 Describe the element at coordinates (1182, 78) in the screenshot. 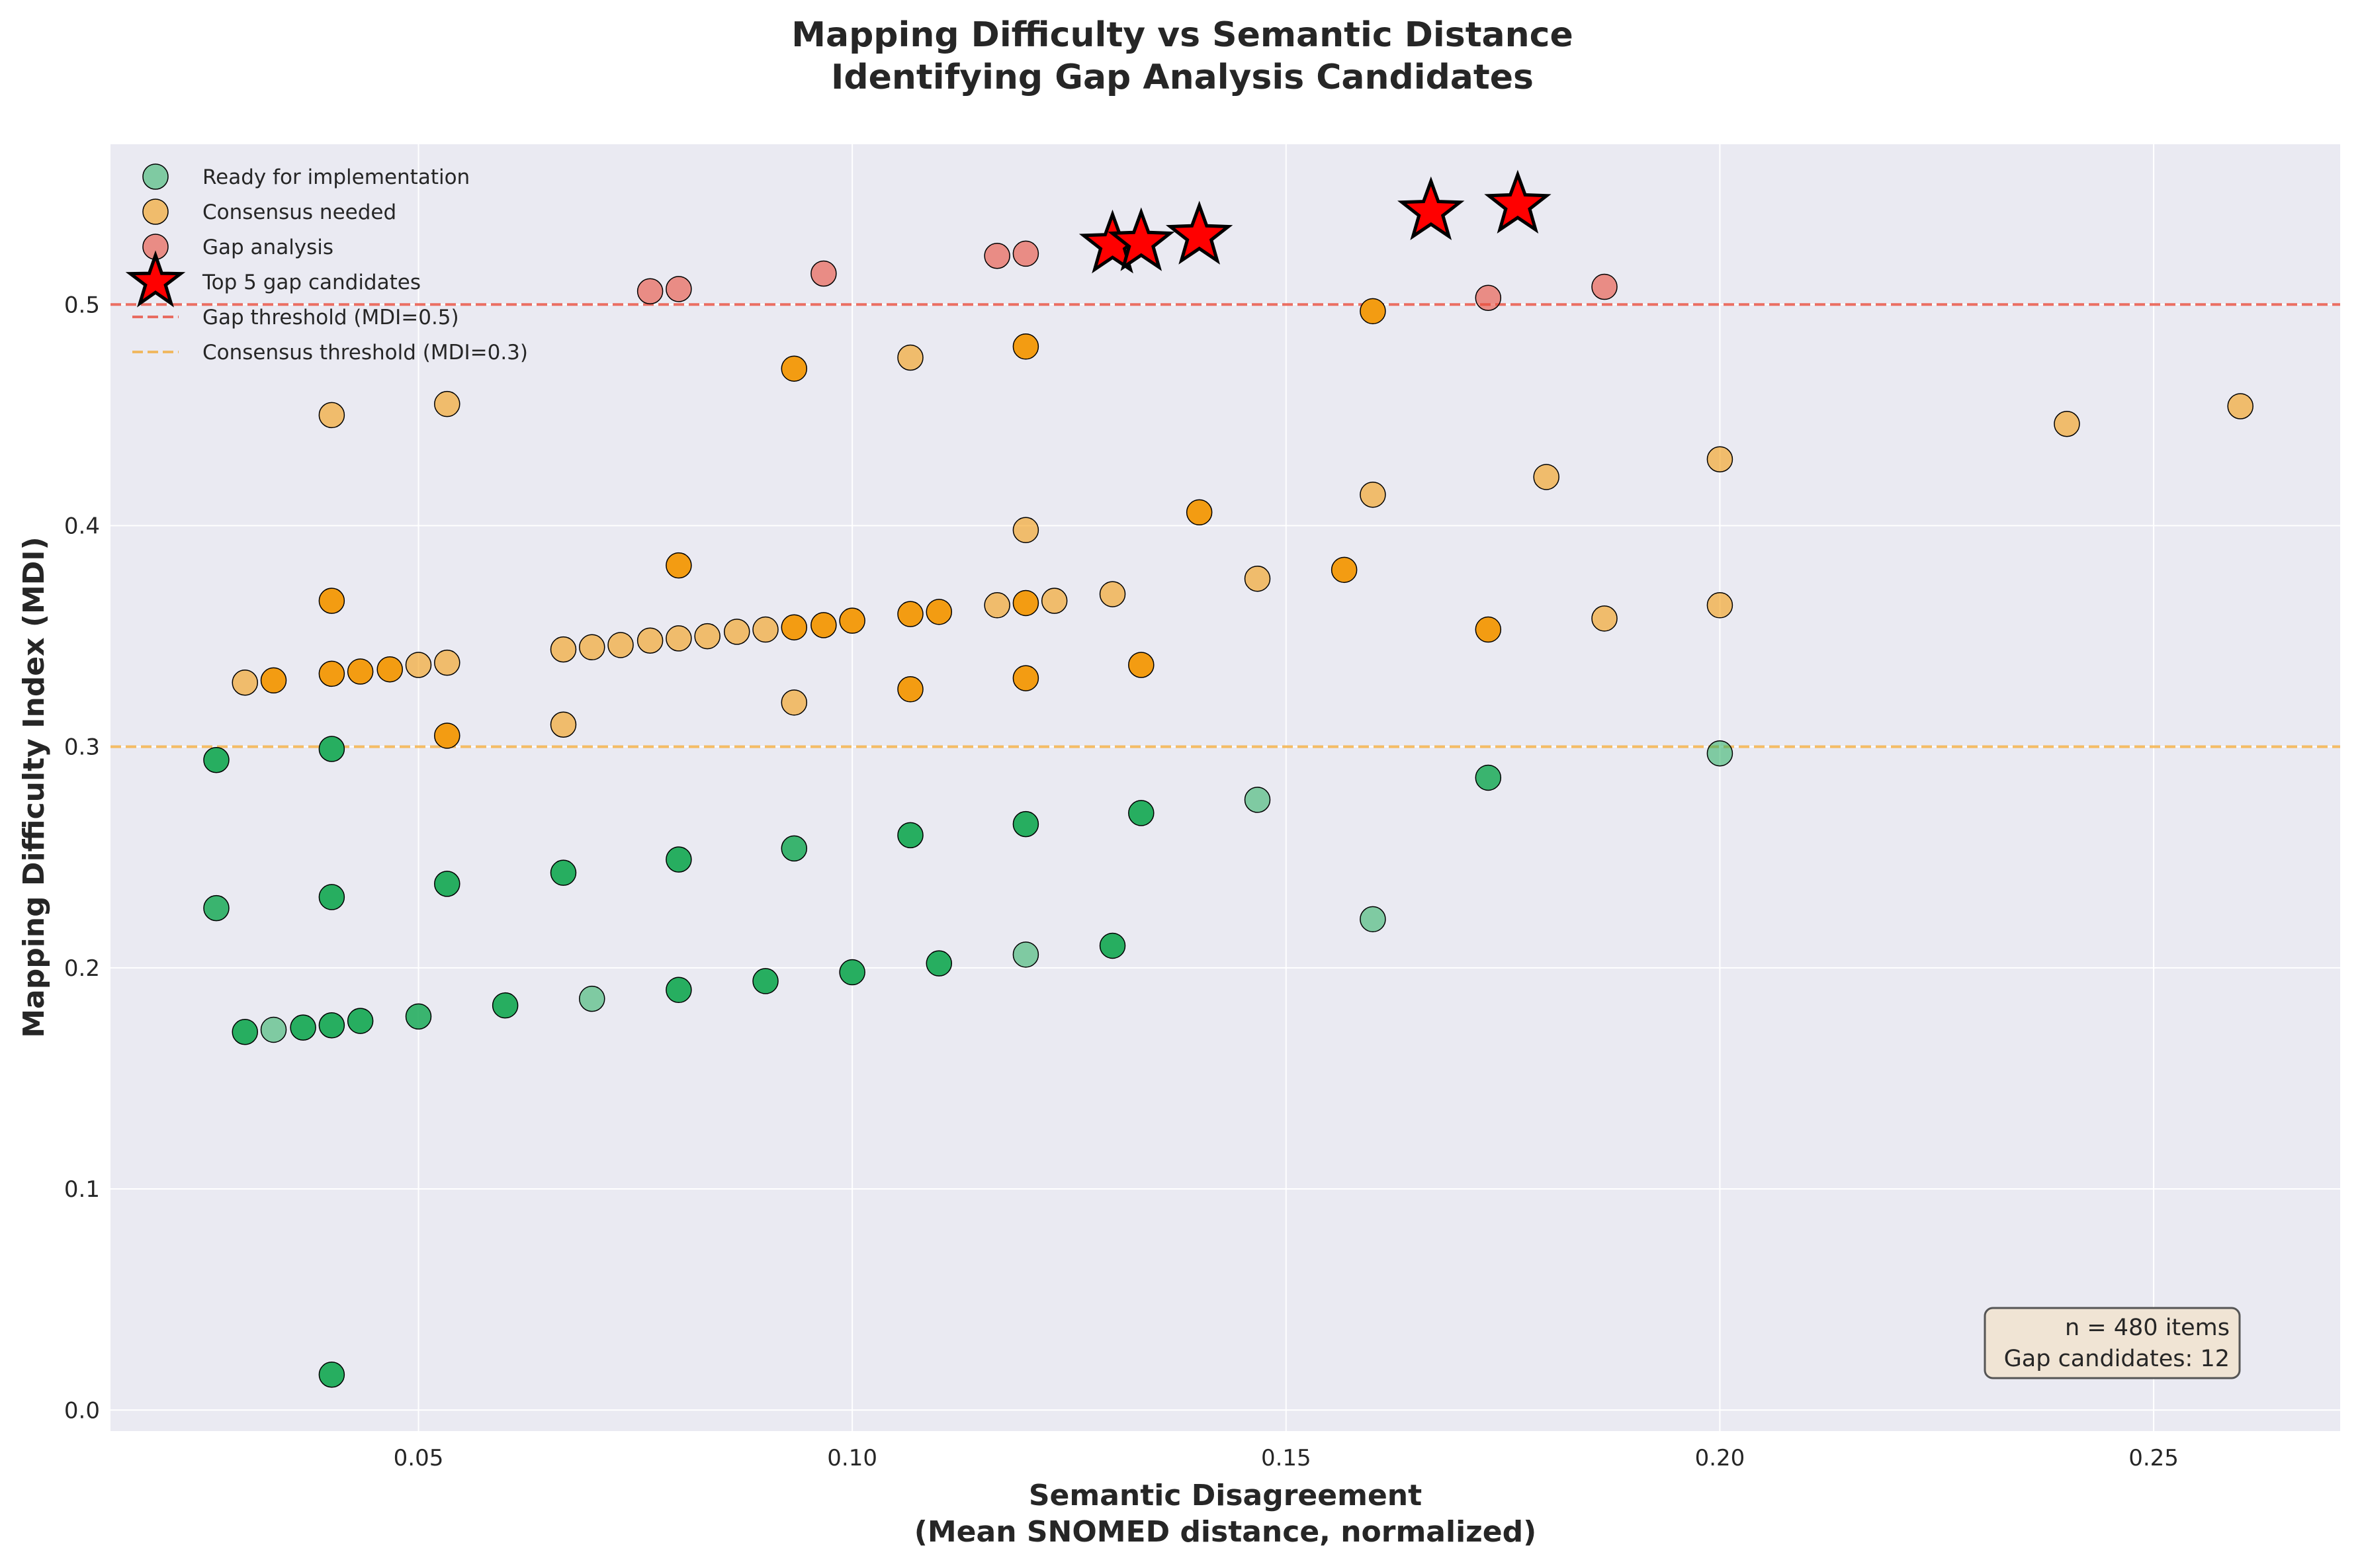

I see `chart-title-line-2: Identifying Gap Analysis Candidates` at that location.